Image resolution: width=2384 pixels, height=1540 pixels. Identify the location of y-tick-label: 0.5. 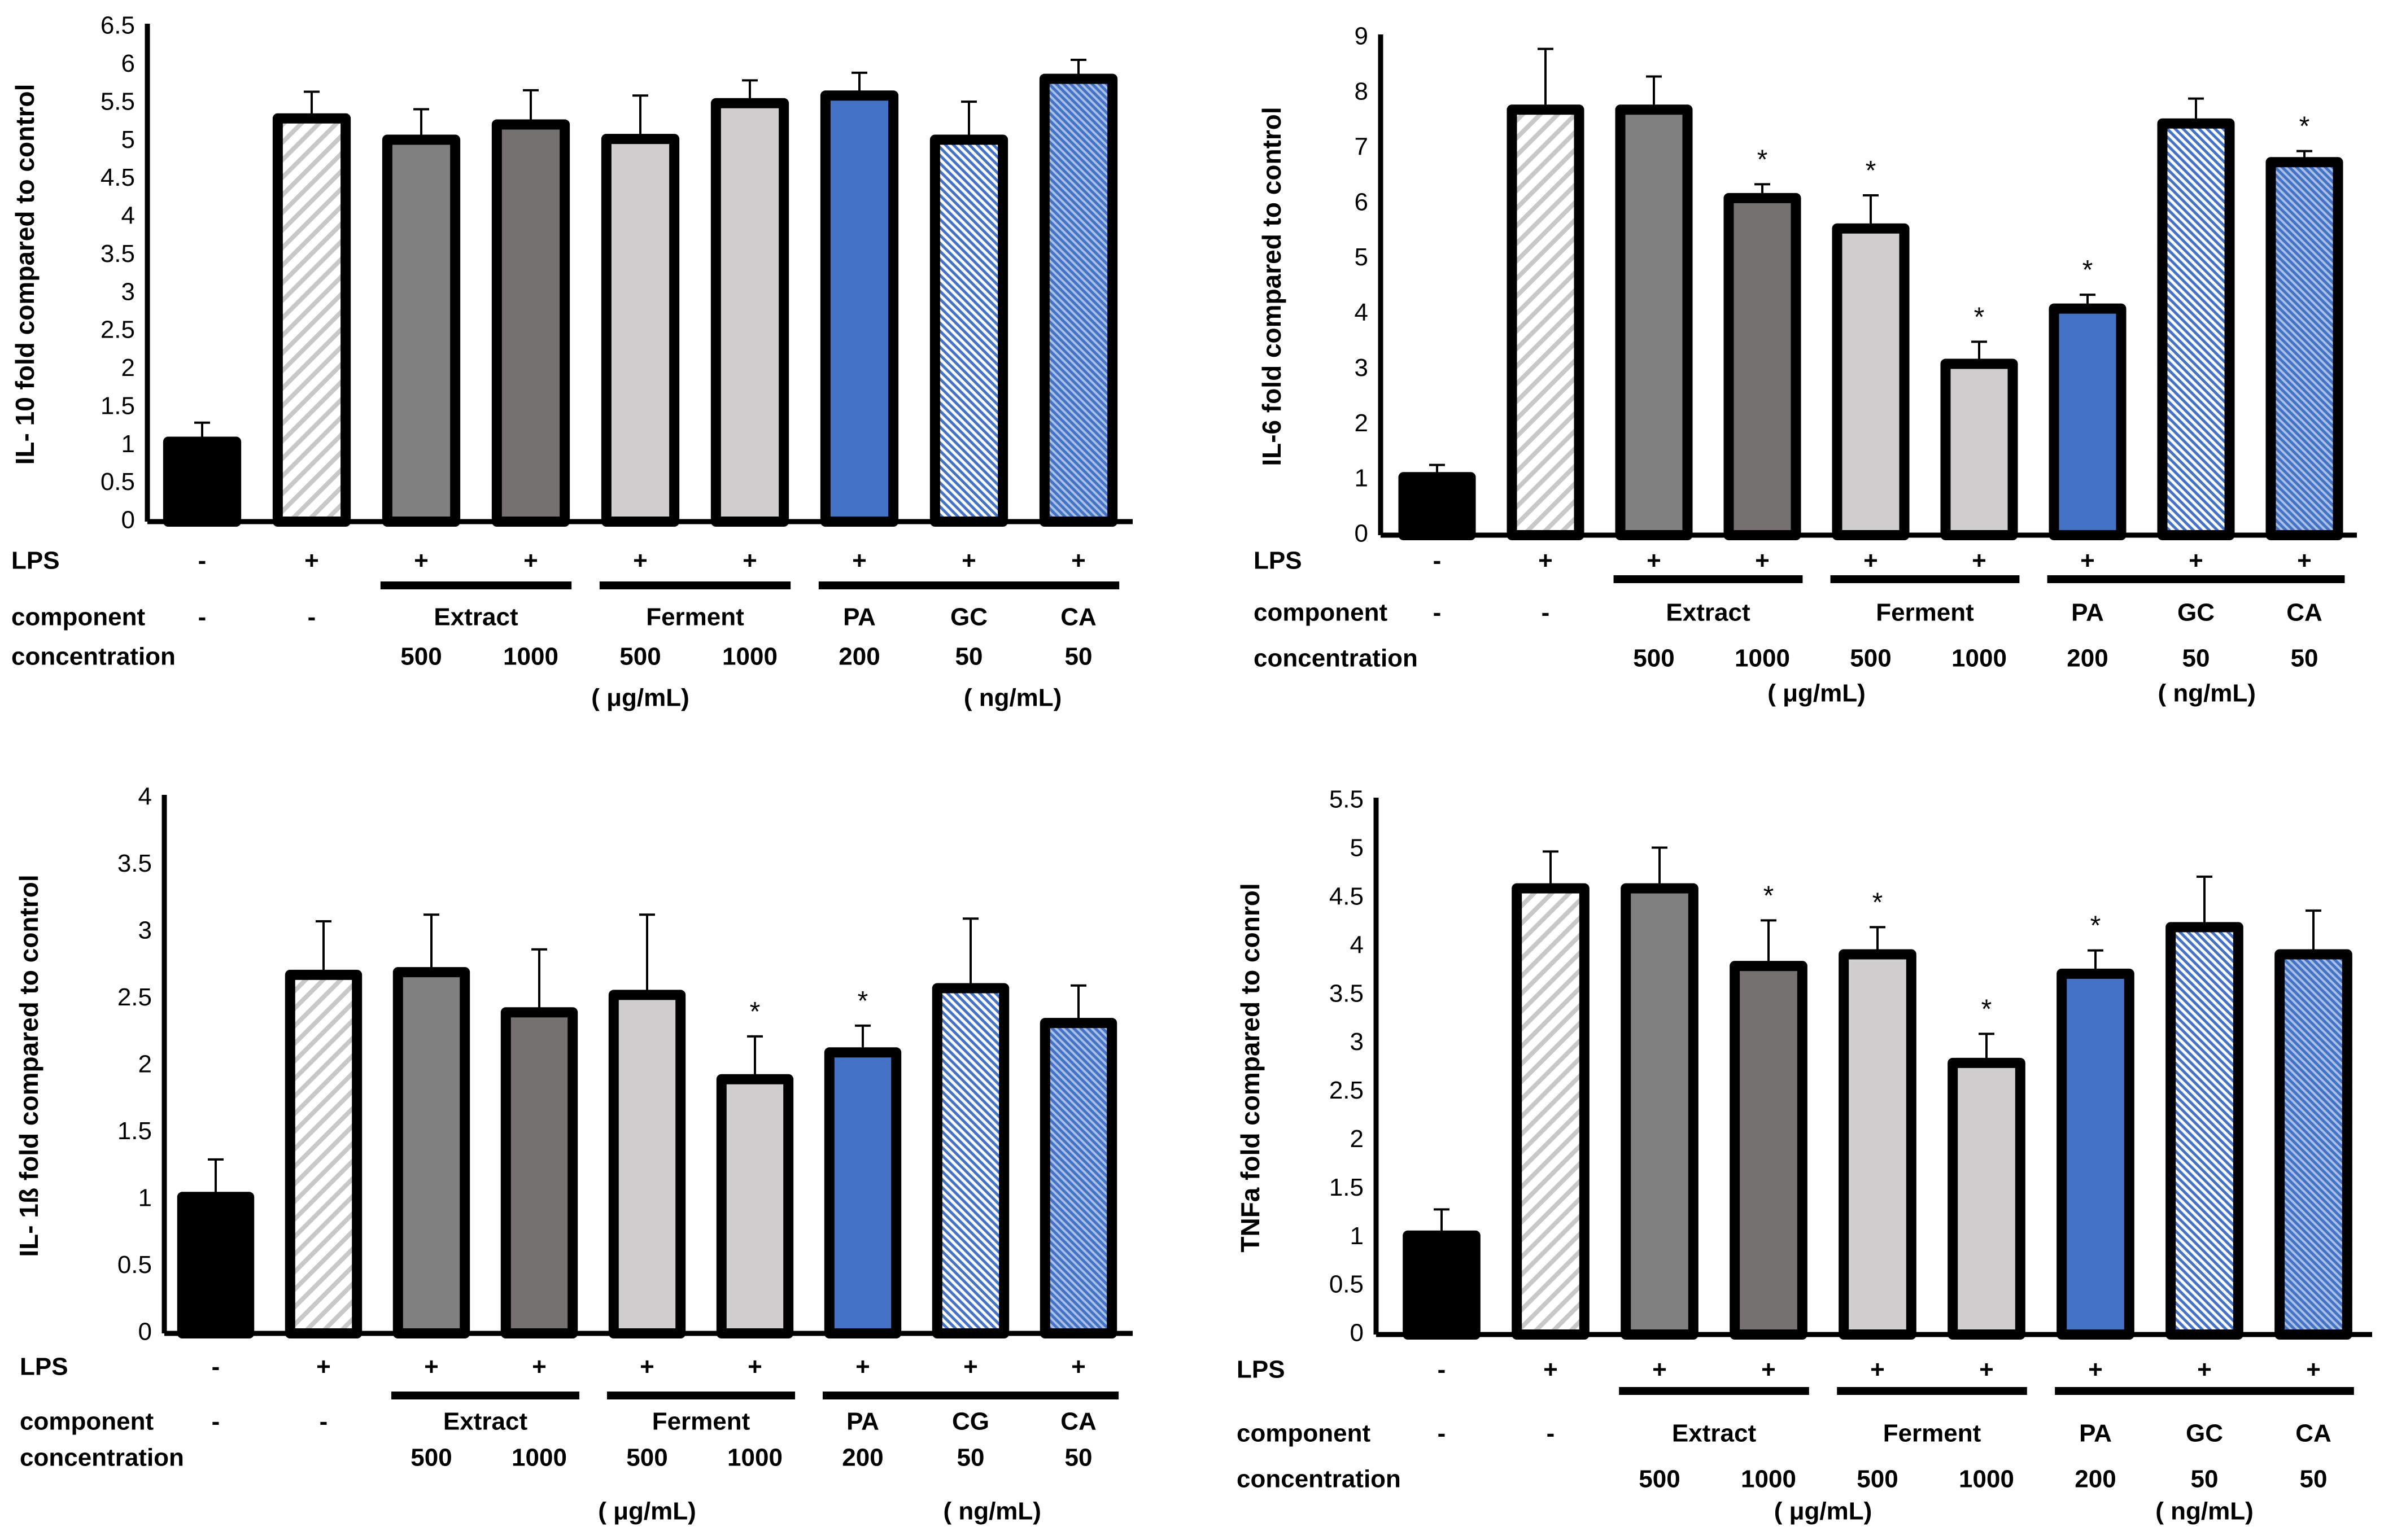
(1346, 1285).